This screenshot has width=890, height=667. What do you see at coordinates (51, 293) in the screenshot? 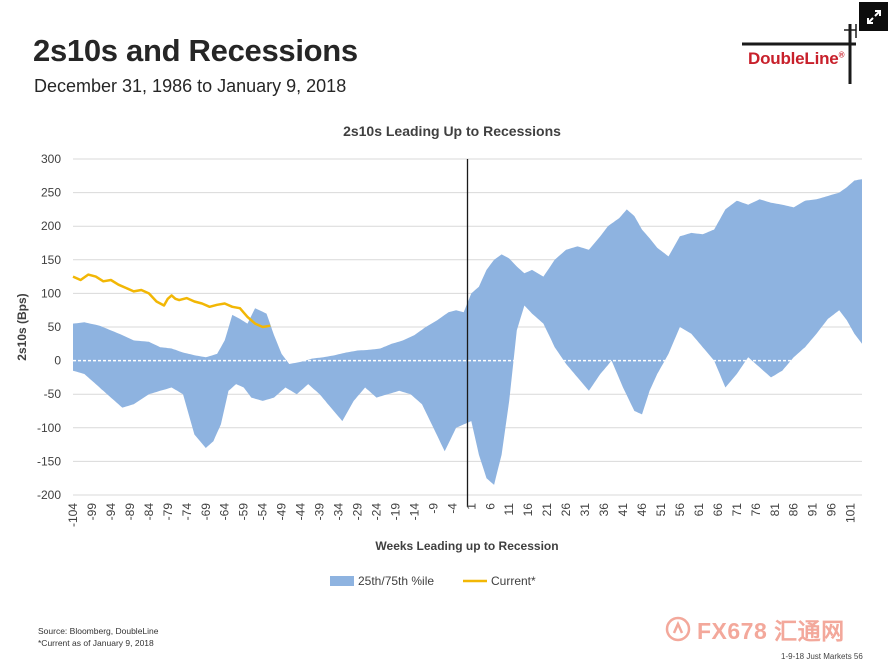
I see `y-tick-label: 100` at bounding box center [51, 293].